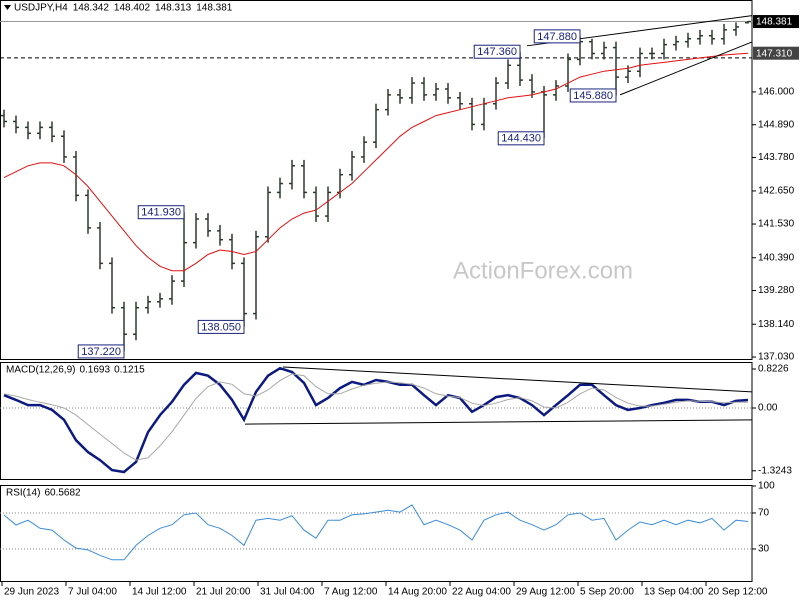 The image size is (800, 600). What do you see at coordinates (764, 549) in the screenshot?
I see `y-tick-label: 30` at bounding box center [764, 549].